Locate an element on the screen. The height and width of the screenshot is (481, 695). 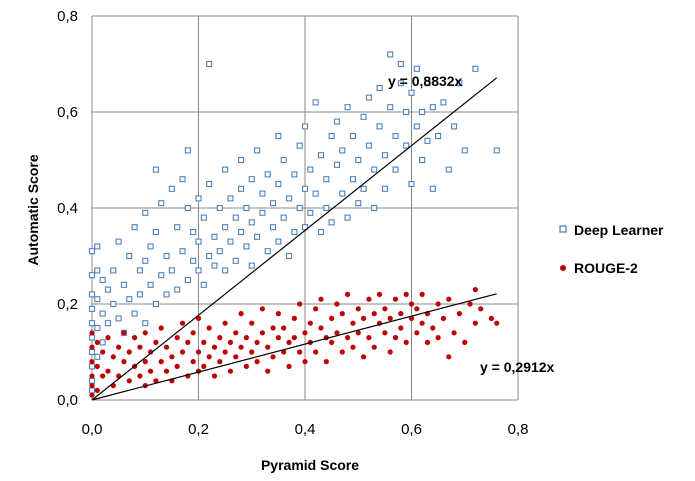
legend: Deep Learner ROUGE-2 is located at coordinates (611, 249).